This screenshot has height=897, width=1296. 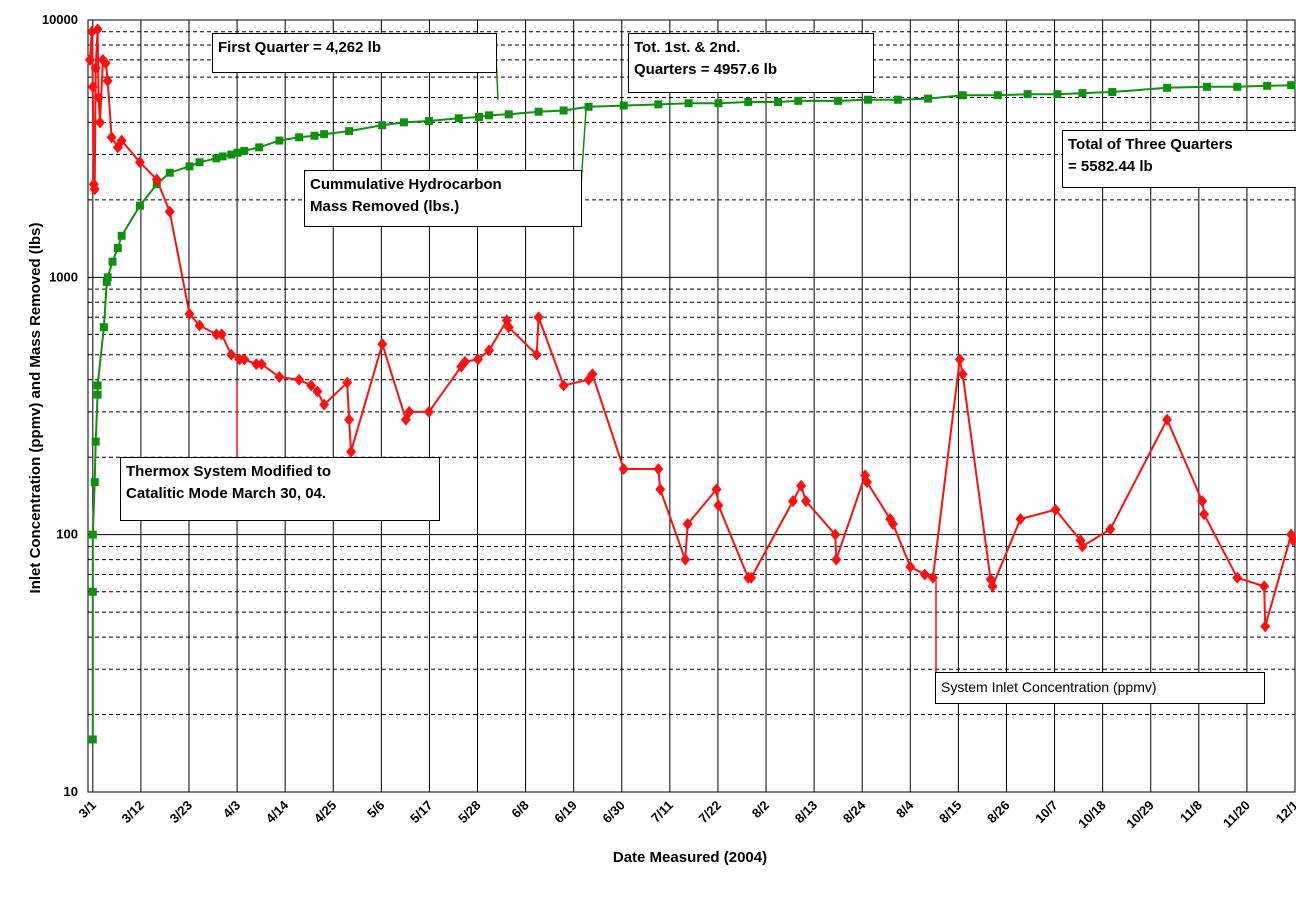 What do you see at coordinates (662, 812) in the screenshot?
I see `x-tick-label: 7/11` at bounding box center [662, 812].